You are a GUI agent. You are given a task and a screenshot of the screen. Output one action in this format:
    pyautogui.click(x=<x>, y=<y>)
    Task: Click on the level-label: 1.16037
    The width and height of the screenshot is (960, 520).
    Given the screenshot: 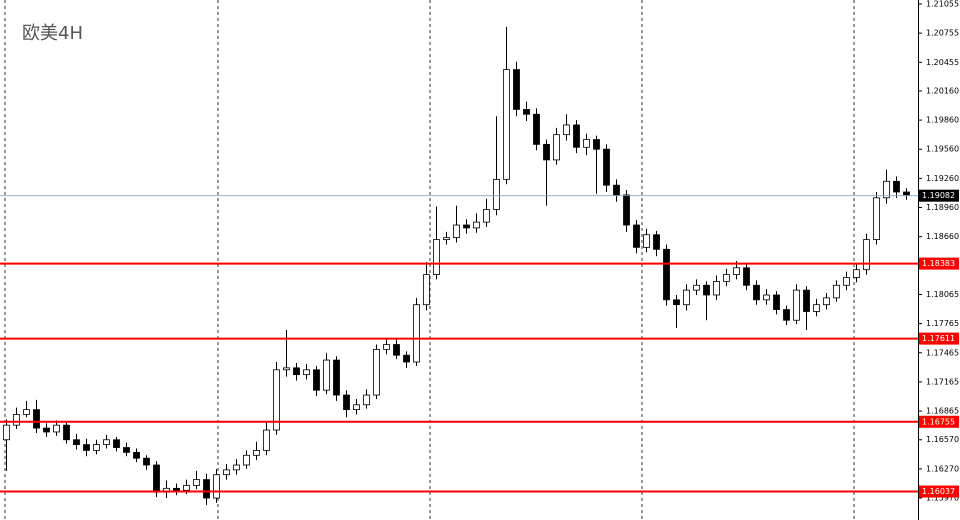 What is the action you would take?
    pyautogui.click(x=938, y=491)
    